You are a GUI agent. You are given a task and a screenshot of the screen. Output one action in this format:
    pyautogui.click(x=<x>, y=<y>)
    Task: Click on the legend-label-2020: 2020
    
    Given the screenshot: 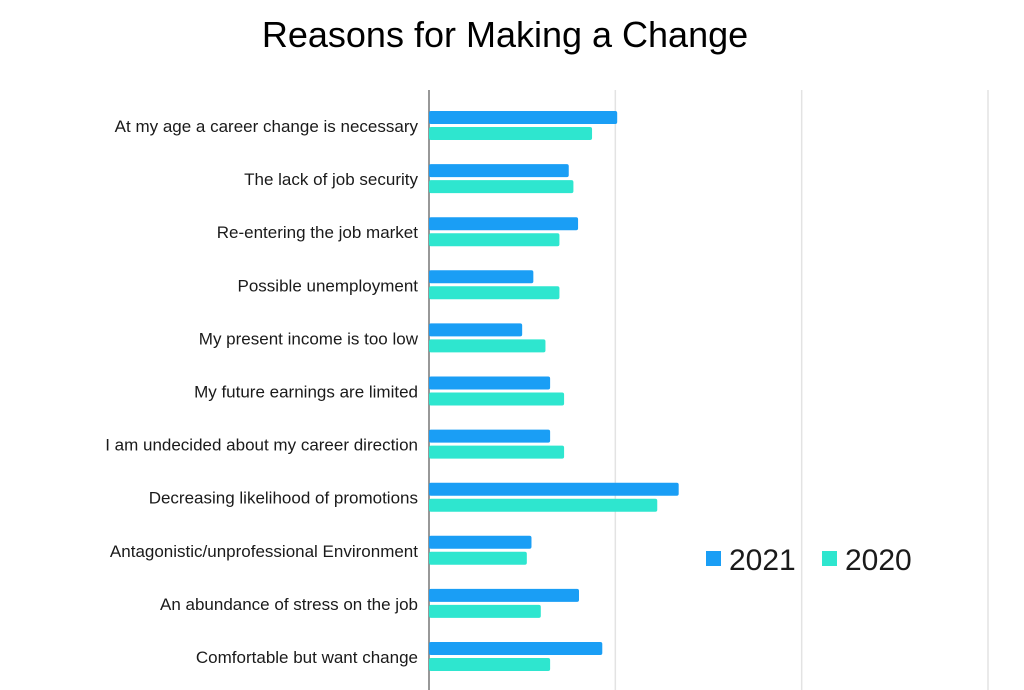 What is the action you would take?
    pyautogui.click(x=878, y=560)
    